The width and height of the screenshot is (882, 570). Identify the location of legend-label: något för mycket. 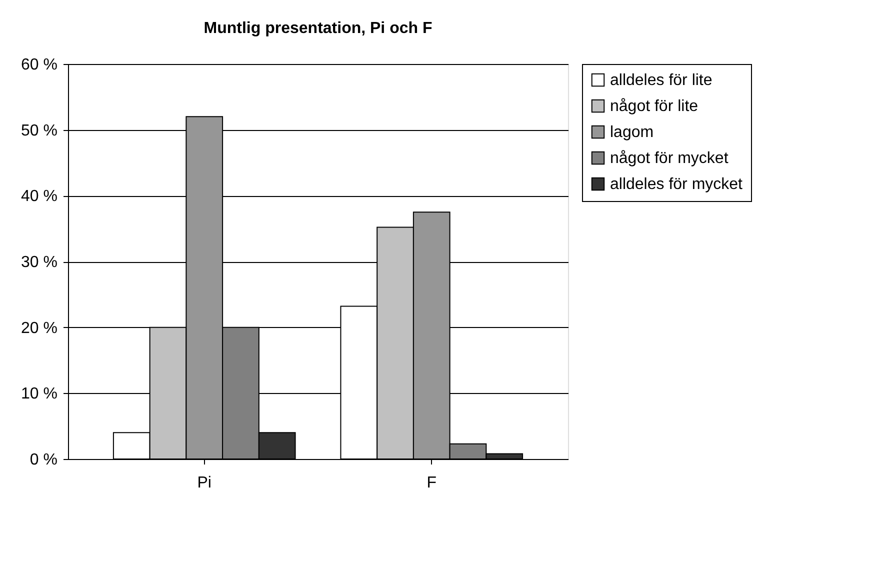
(669, 158).